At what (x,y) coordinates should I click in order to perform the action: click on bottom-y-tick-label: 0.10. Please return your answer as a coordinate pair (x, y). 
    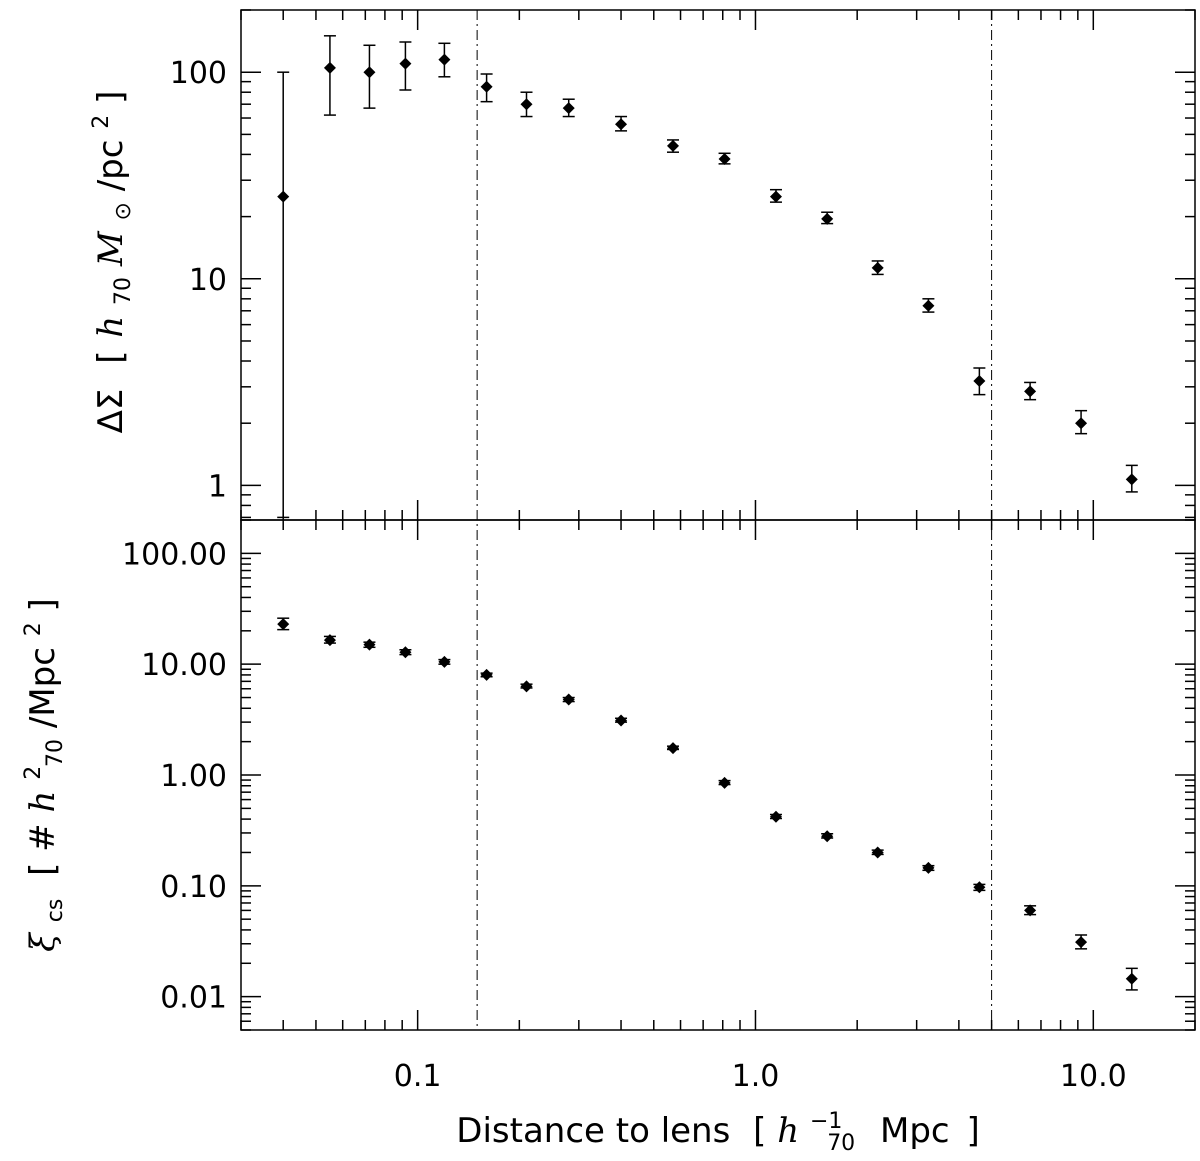
    Looking at the image, I should click on (193, 887).